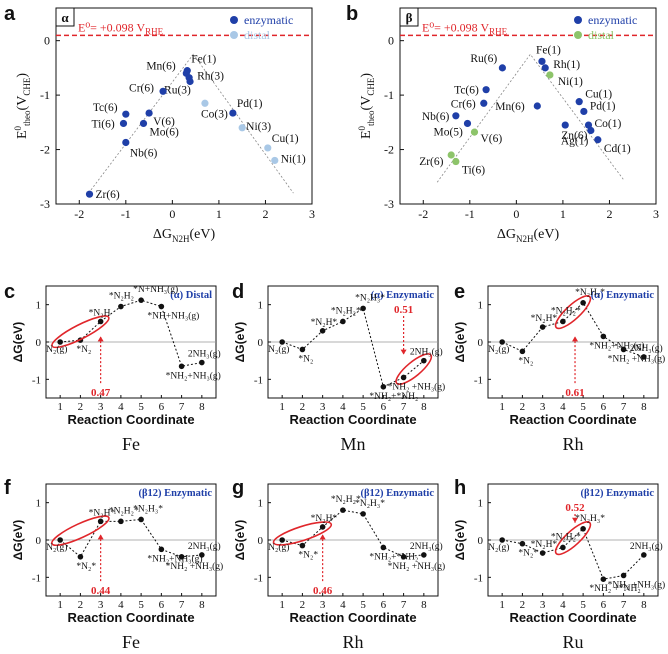 This screenshot has height=654, width=668. Describe the element at coordinates (324, 323) in the screenshot. I see `step-label: *N₂H*` at that location.